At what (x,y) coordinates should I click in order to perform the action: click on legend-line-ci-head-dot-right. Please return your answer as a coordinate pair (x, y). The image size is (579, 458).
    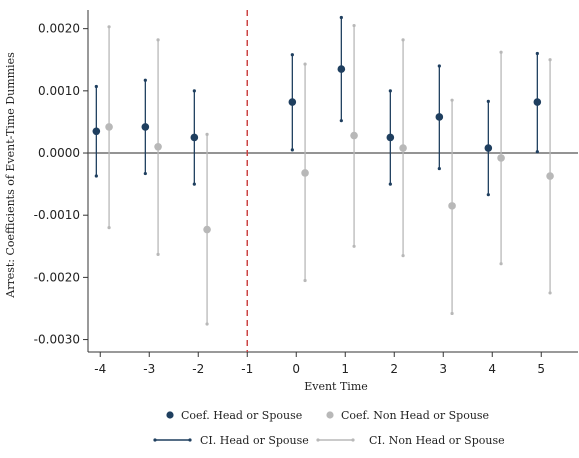
    Looking at the image, I should click on (190, 440).